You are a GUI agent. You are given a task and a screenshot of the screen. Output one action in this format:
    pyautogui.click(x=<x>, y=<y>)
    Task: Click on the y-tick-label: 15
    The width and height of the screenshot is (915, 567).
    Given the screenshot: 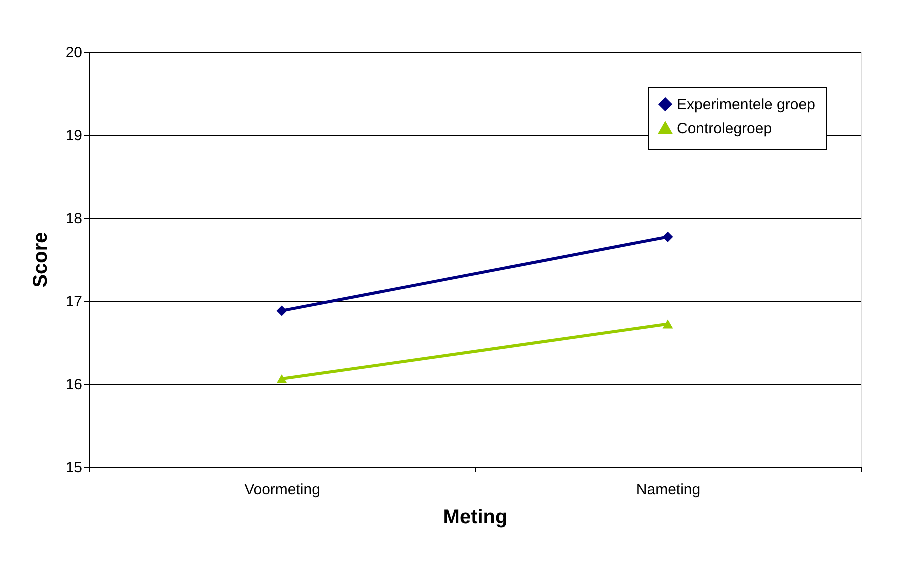 What is the action you would take?
    pyautogui.click(x=74, y=468)
    